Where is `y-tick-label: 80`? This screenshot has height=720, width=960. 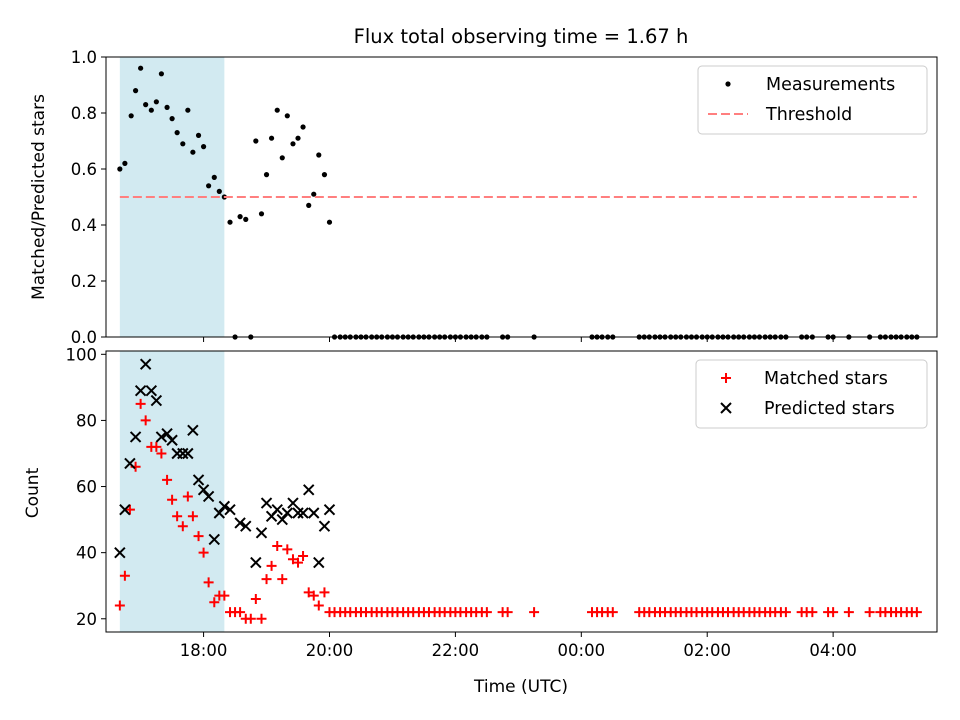 y-tick-label: 80 is located at coordinates (86, 420).